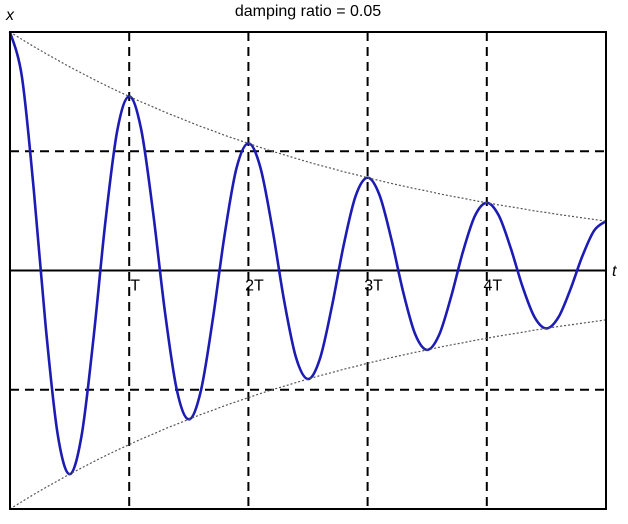 The height and width of the screenshot is (524, 628). What do you see at coordinates (614, 271) in the screenshot?
I see `x-axis-label: t` at bounding box center [614, 271].